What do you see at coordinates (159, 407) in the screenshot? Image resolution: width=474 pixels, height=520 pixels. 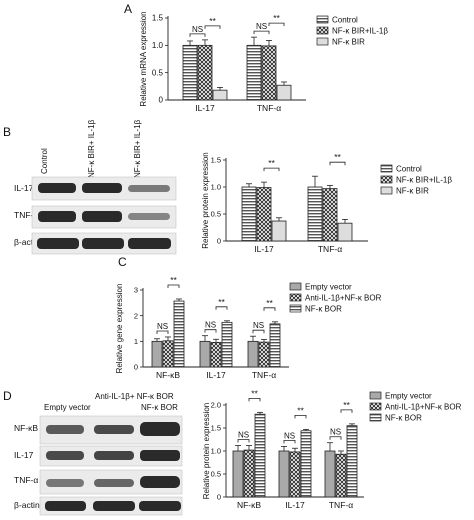 I see `lane-label: NF-κ BOR` at bounding box center [159, 407].